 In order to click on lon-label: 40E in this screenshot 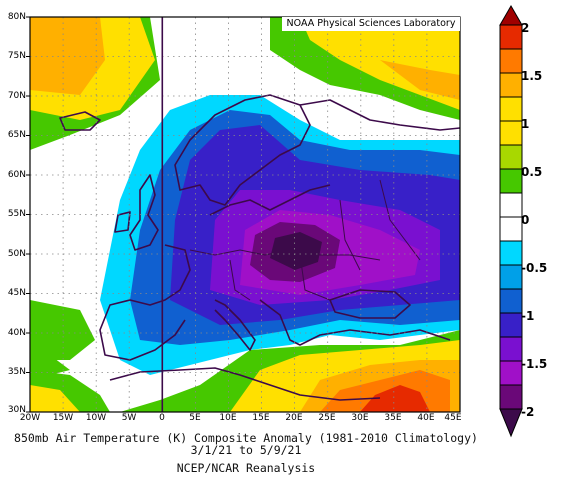, I will do `click(426, 418)`.